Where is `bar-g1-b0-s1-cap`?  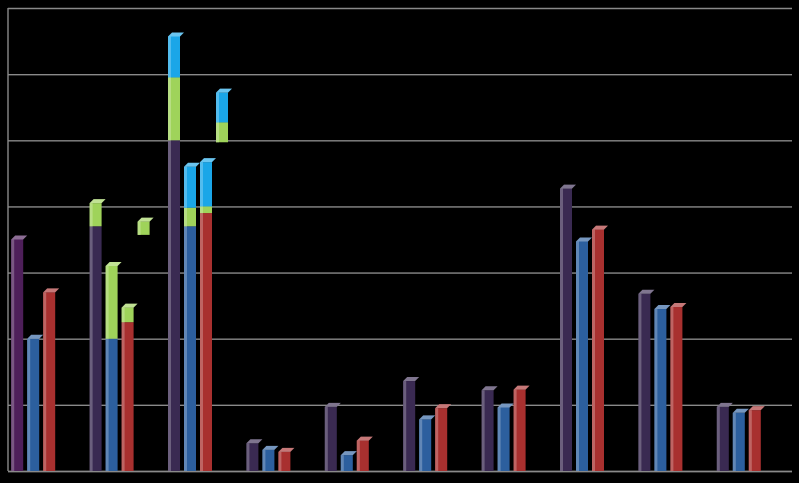
bar-g1-b0-s1-cap is located at coordinates (97, 201).